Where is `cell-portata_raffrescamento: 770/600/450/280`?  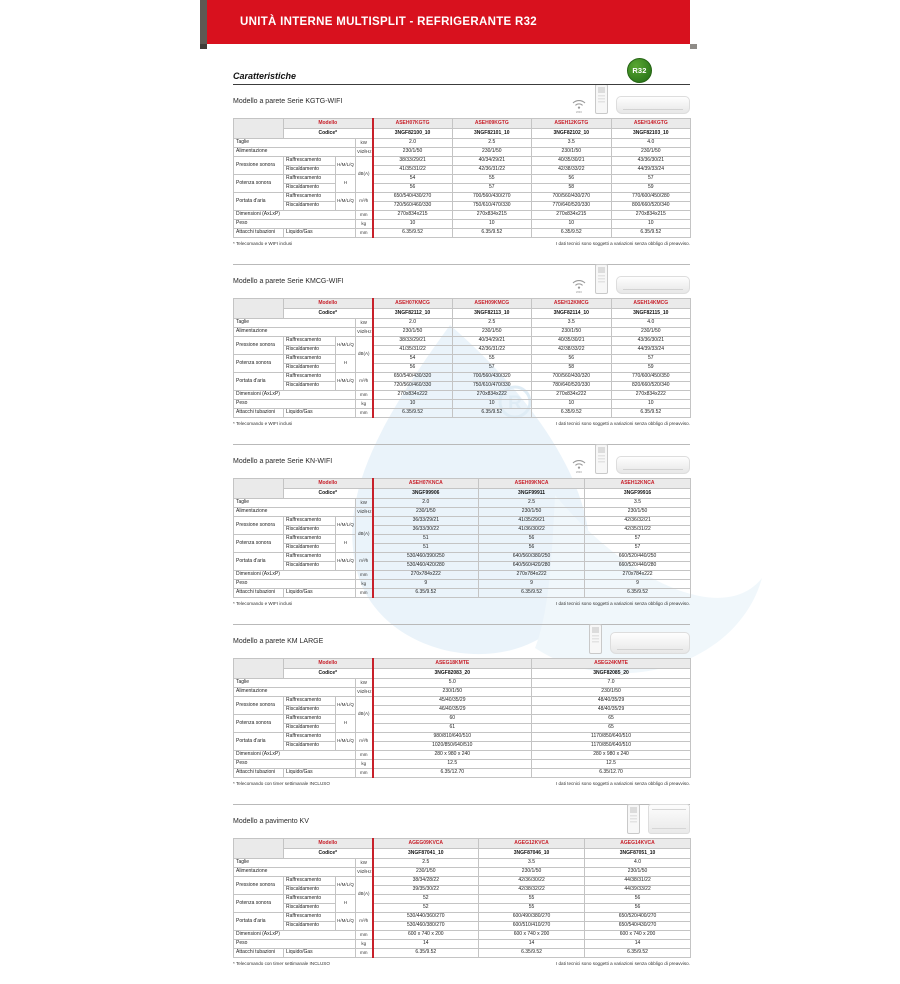
cell-portata_raffrescamento: 770/600/450/280 is located at coordinates (651, 197).